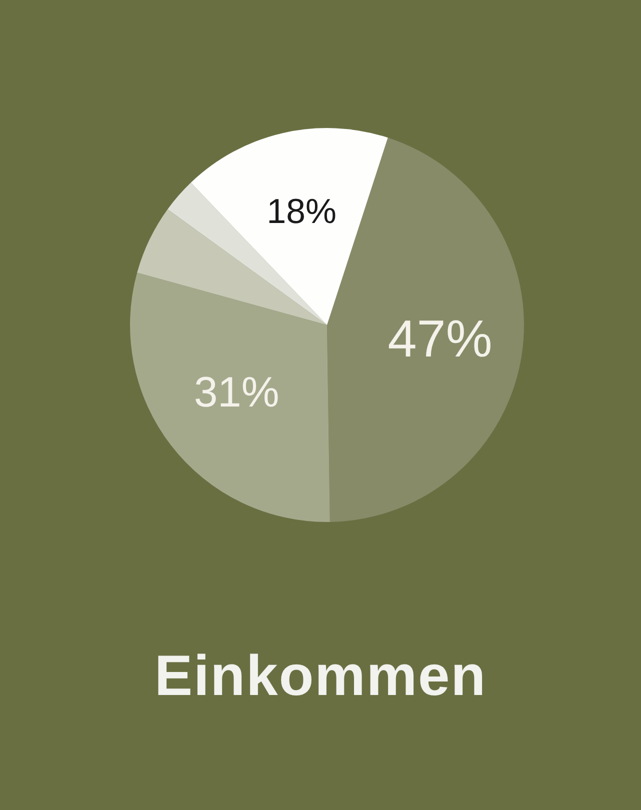 The image size is (641, 810). What do you see at coordinates (440, 339) in the screenshot?
I see `data-label: 47%` at bounding box center [440, 339].